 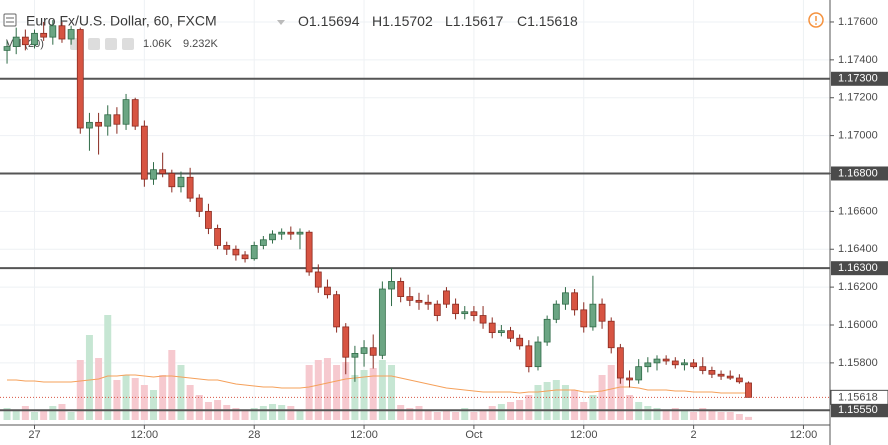 What do you see at coordinates (694, 435) in the screenshot?
I see `x-tick-label: 2` at bounding box center [694, 435].